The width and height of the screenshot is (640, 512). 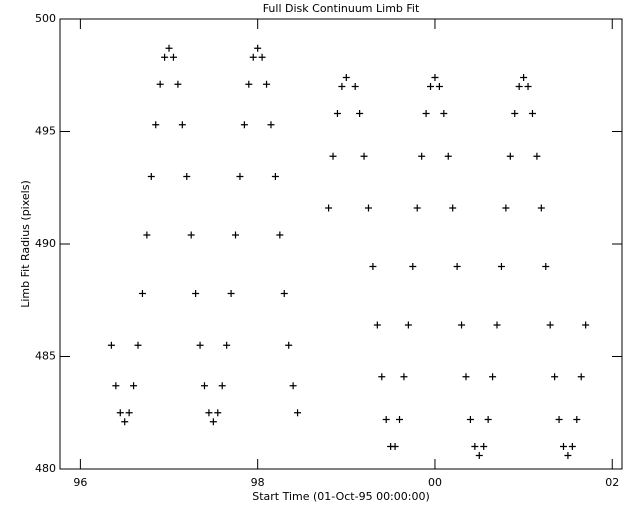 I want to click on x-tick-label: 00, so click(x=435, y=482).